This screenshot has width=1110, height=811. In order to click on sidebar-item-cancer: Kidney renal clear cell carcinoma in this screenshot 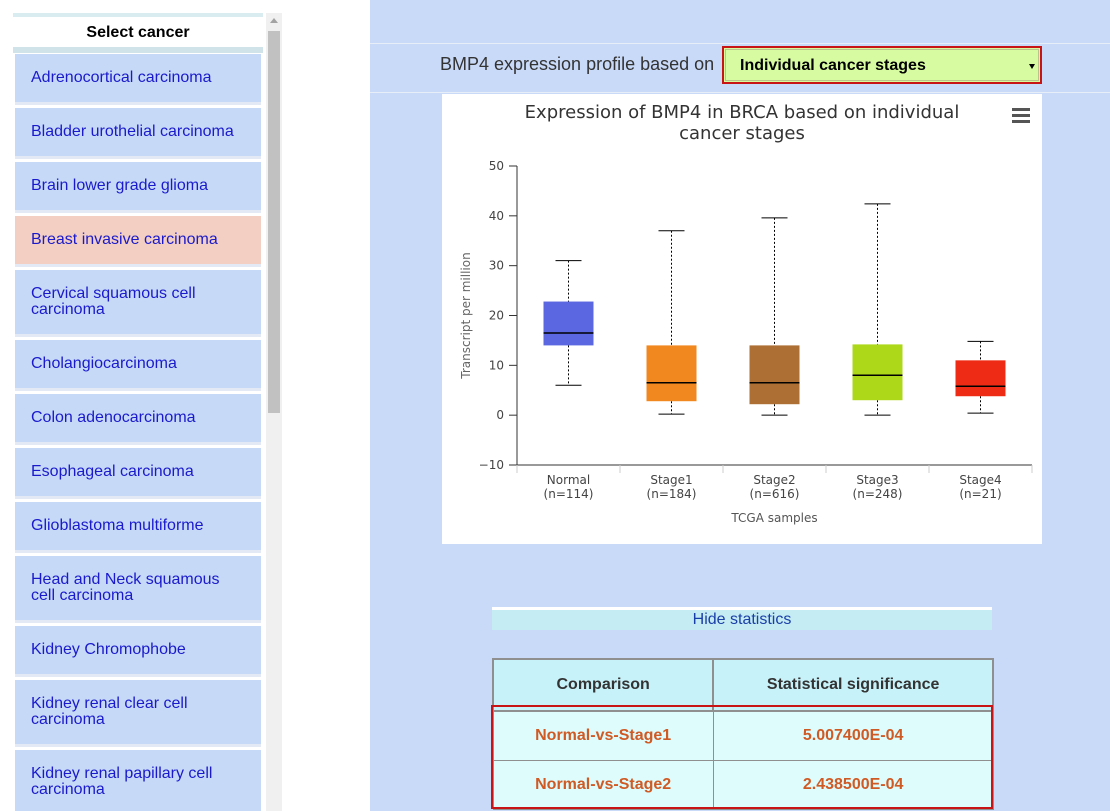, I will do `click(138, 713)`.